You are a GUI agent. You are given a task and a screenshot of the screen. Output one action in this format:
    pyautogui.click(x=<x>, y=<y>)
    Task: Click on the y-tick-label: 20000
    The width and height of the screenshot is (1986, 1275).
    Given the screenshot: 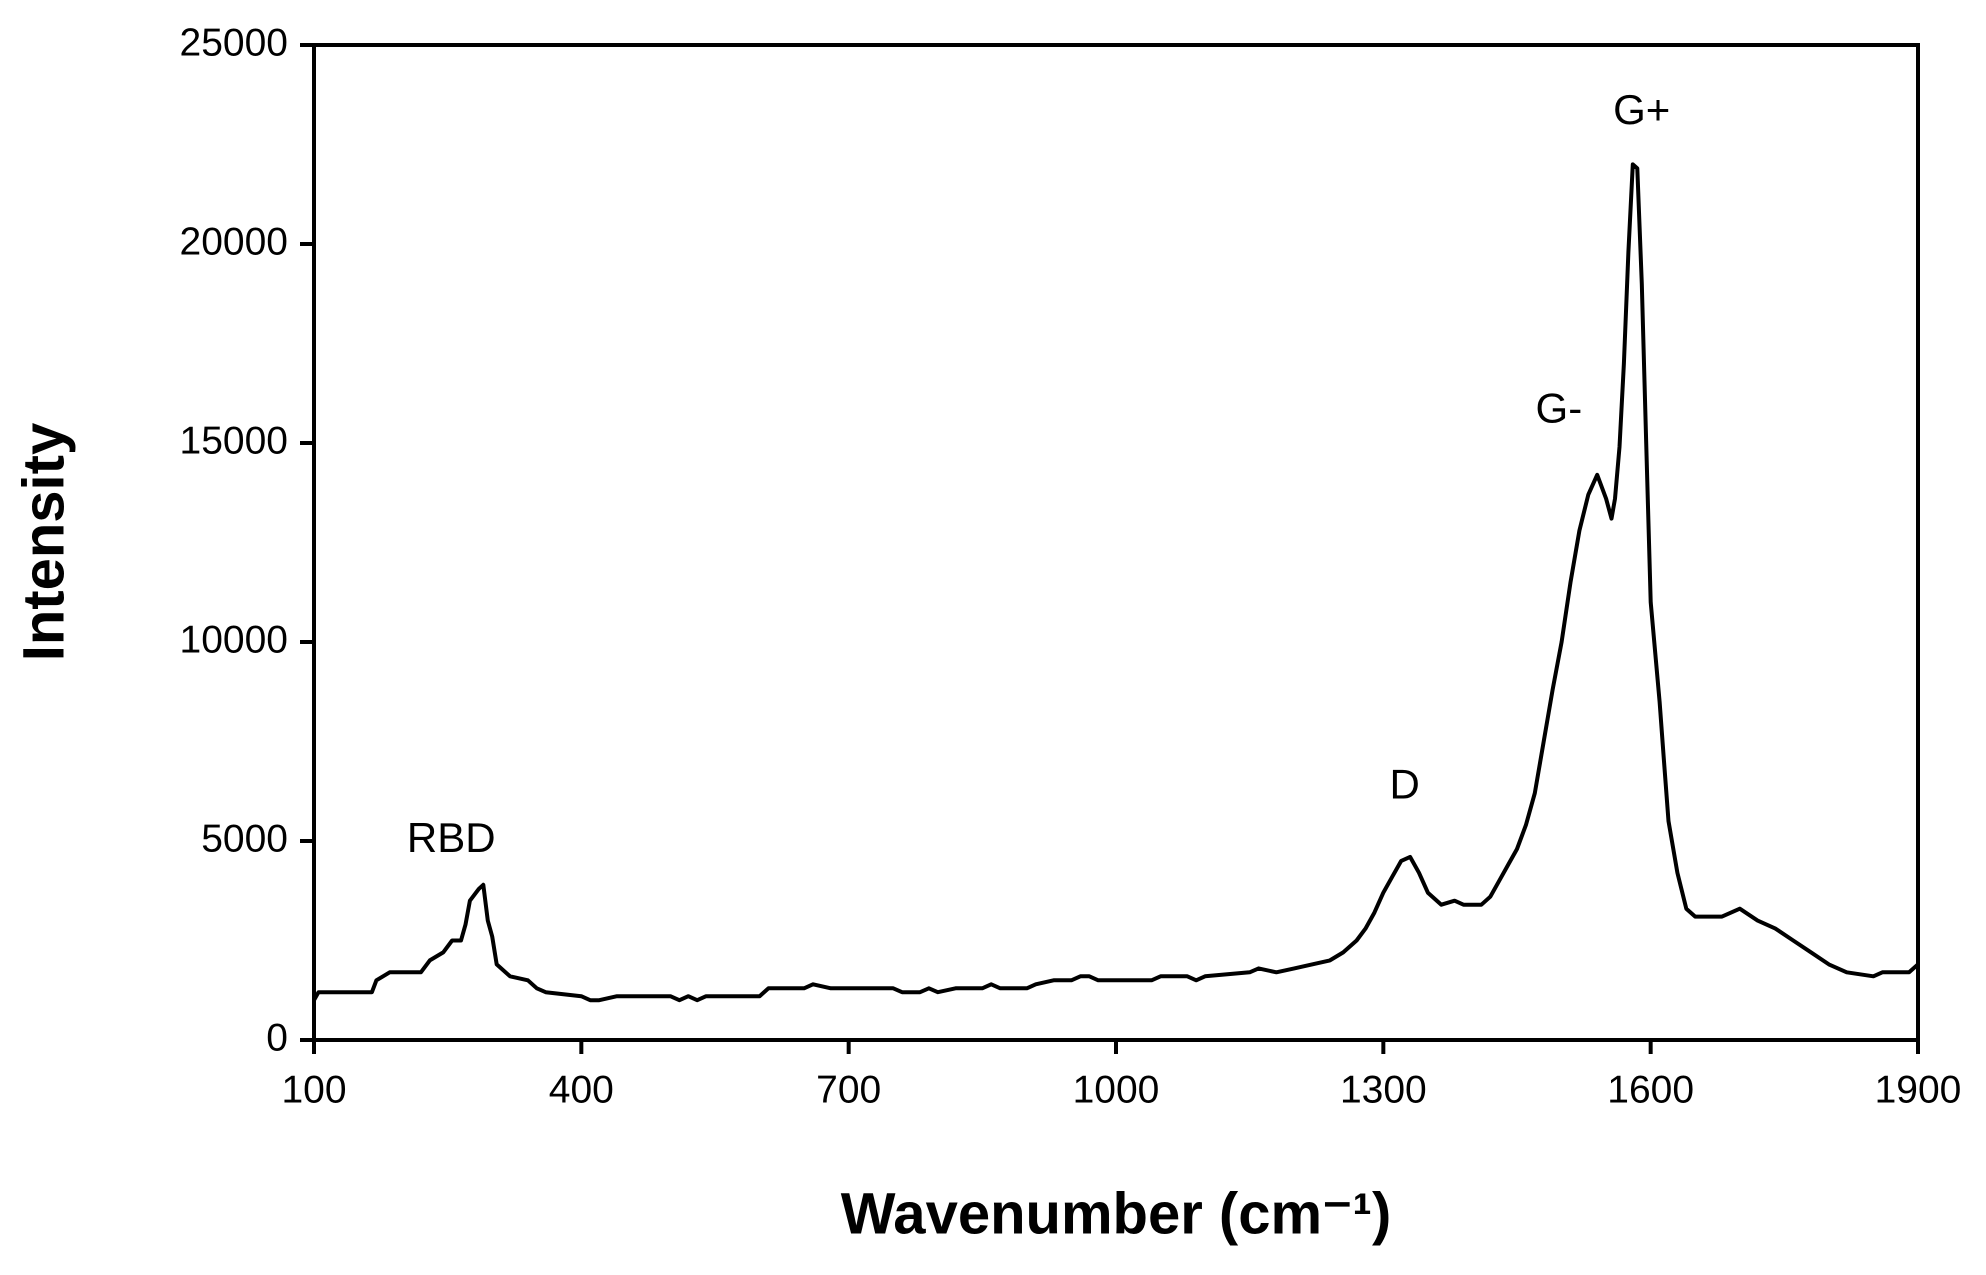 What is the action you would take?
    pyautogui.click(x=234, y=241)
    